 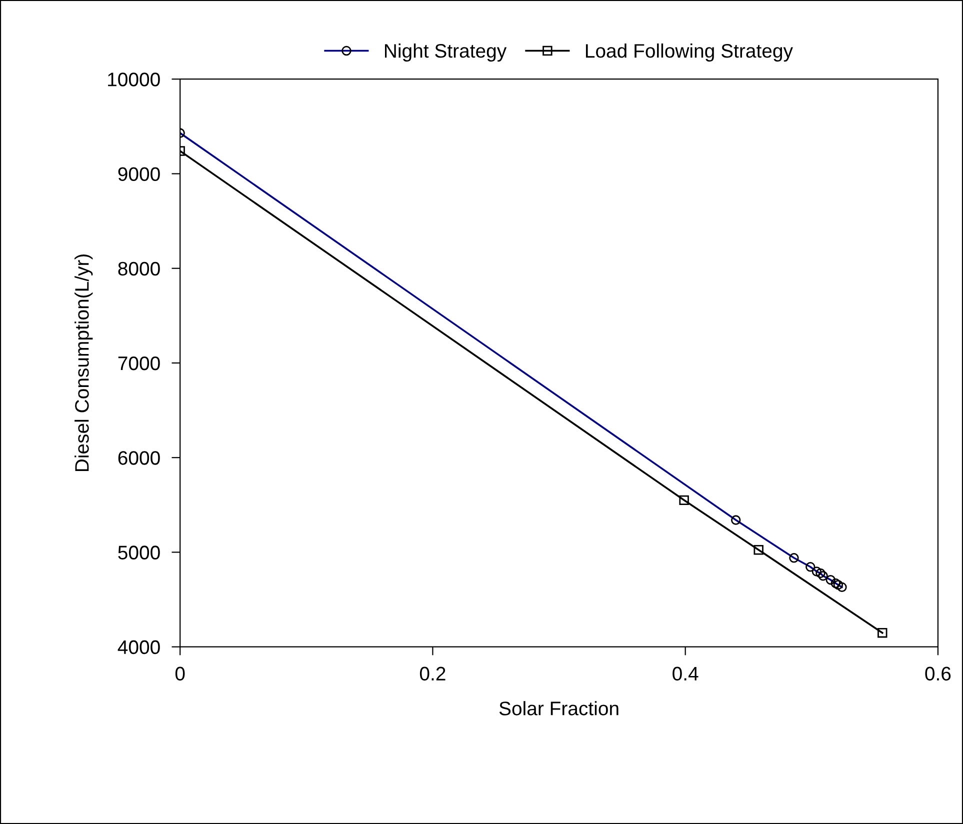 I want to click on y-tick-label: 5000, so click(x=139, y=553).